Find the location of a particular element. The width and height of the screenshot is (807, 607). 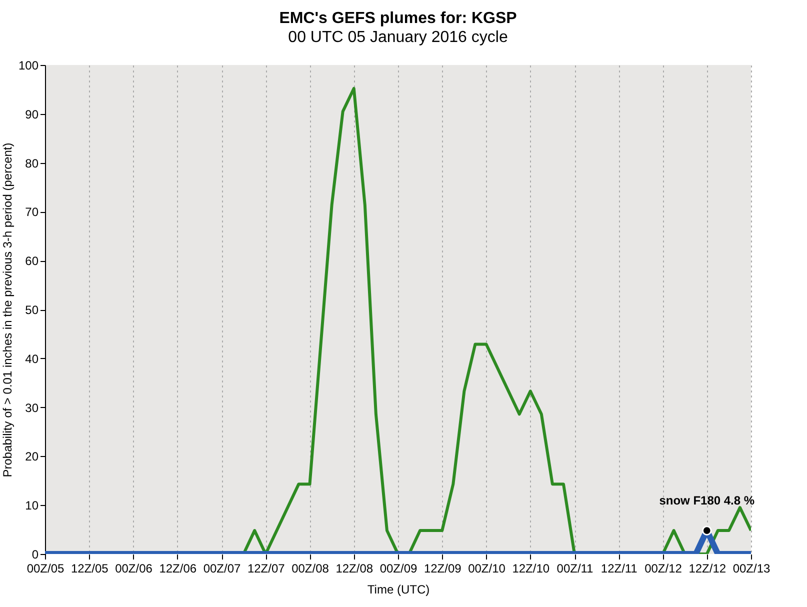

x-tick-label: 12Z/11 is located at coordinates (619, 569).